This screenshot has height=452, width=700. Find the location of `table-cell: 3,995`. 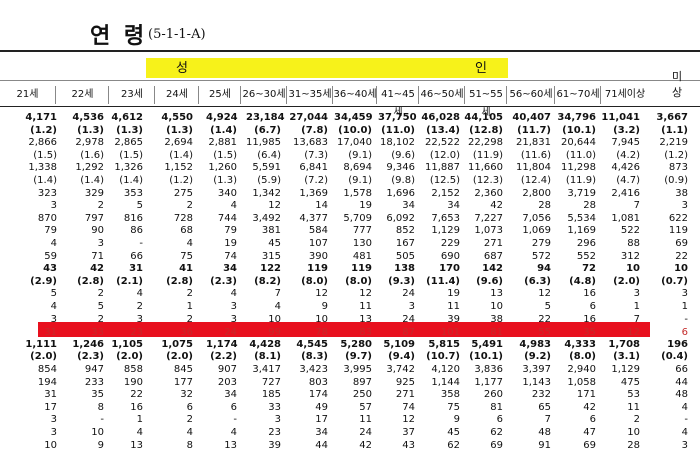

table-cell: 3,995 is located at coordinates (357, 369).